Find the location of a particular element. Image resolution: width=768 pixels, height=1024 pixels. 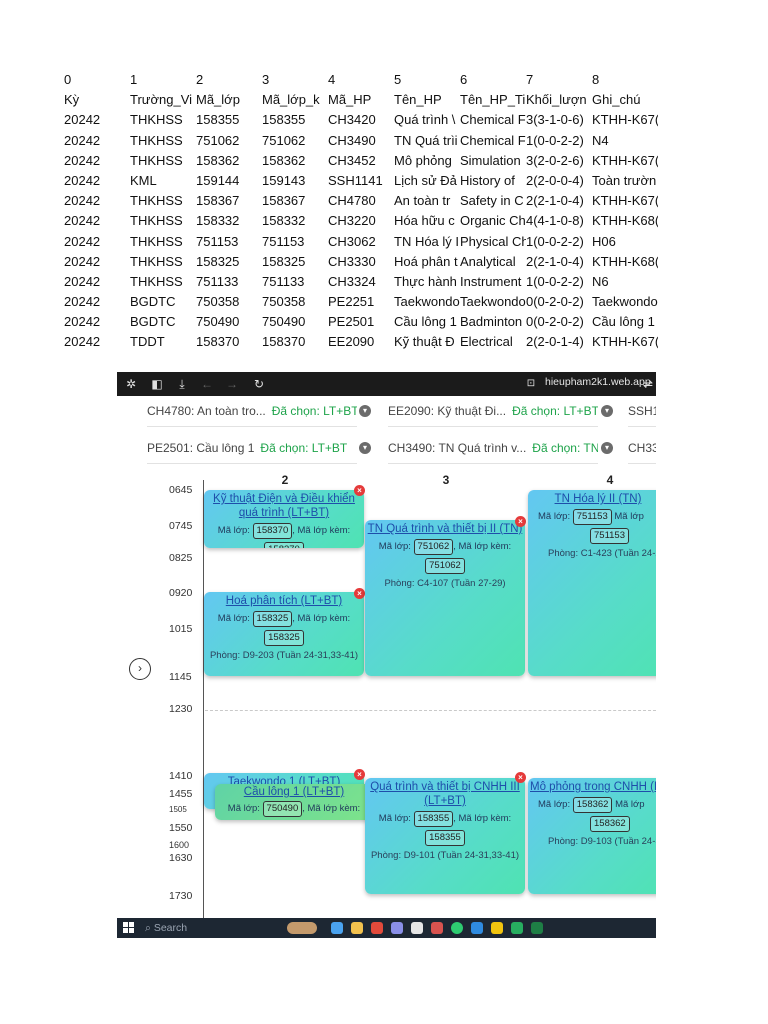

table-cell: 2(2-0-0-4) is located at coordinates (555, 180).